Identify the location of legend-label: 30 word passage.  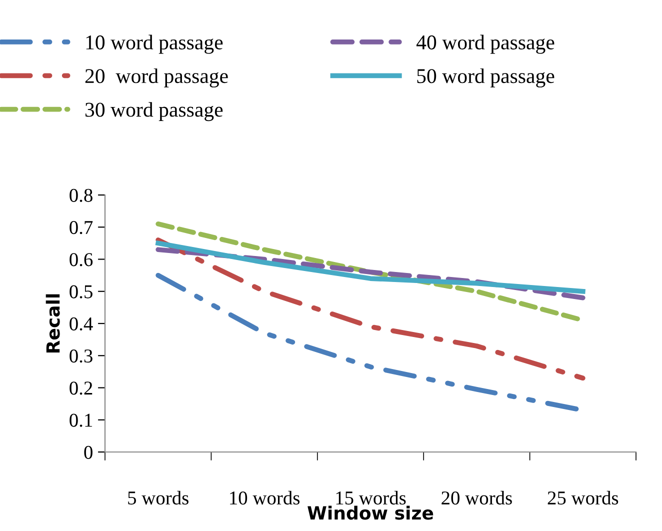
(154, 112).